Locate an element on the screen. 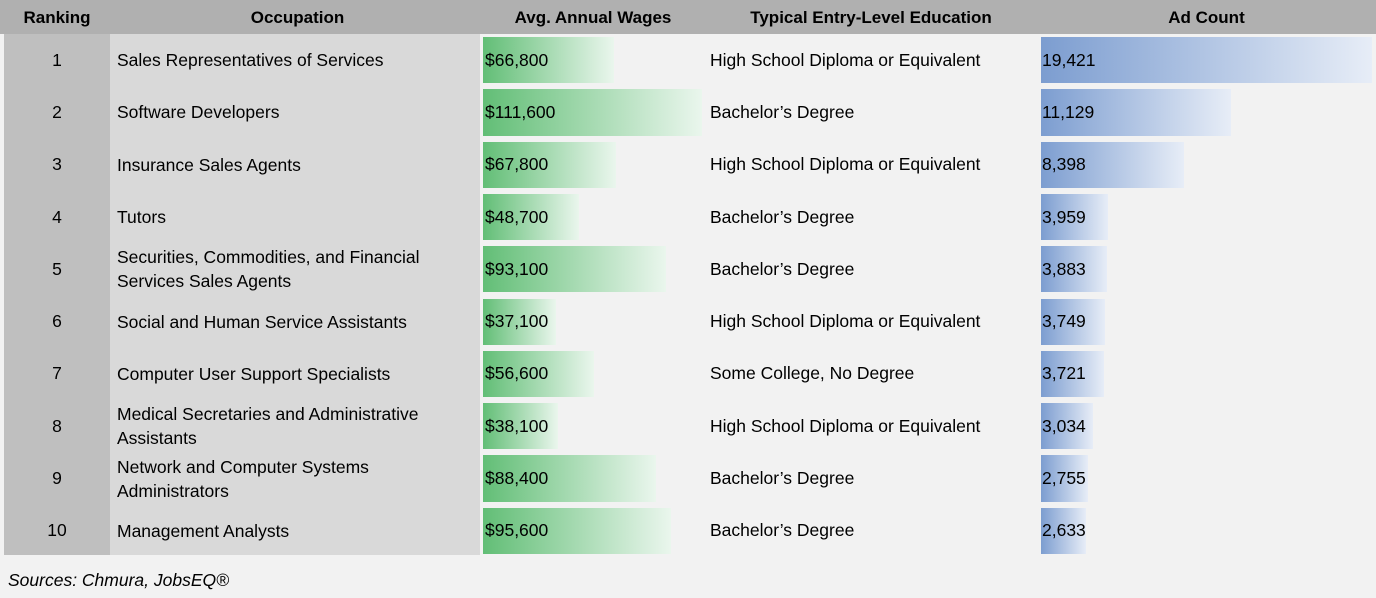 The height and width of the screenshot is (598, 1376). rank-cell: 6 is located at coordinates (57, 321).